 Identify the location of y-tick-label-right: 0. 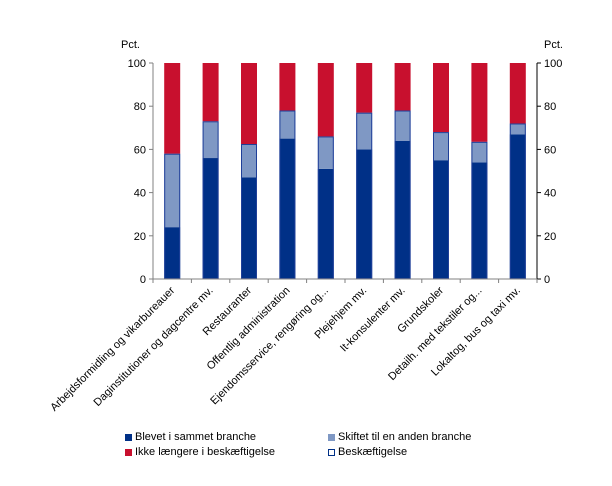
(547, 280).